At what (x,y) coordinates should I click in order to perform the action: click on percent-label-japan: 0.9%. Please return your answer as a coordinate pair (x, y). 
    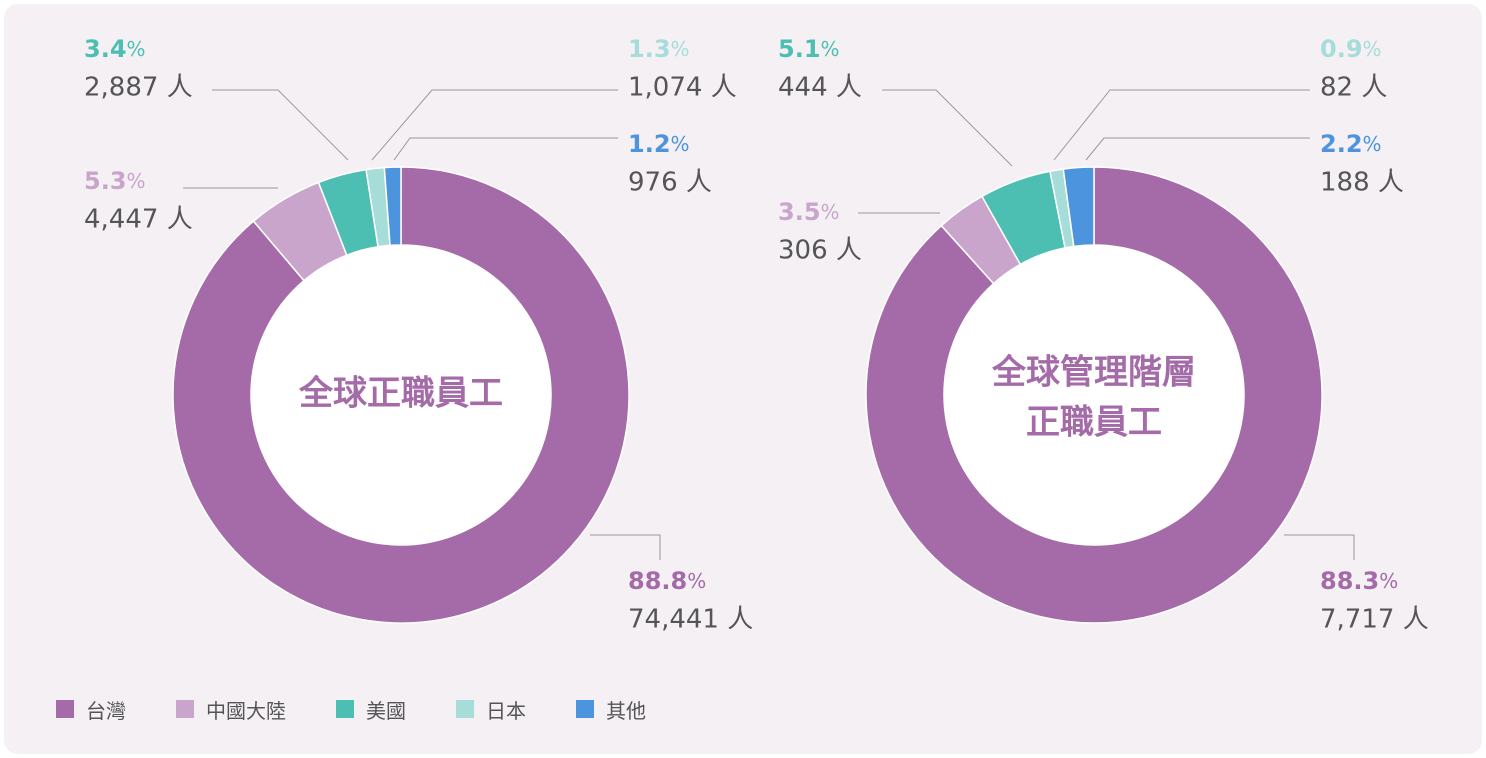
    Looking at the image, I should click on (1351, 49).